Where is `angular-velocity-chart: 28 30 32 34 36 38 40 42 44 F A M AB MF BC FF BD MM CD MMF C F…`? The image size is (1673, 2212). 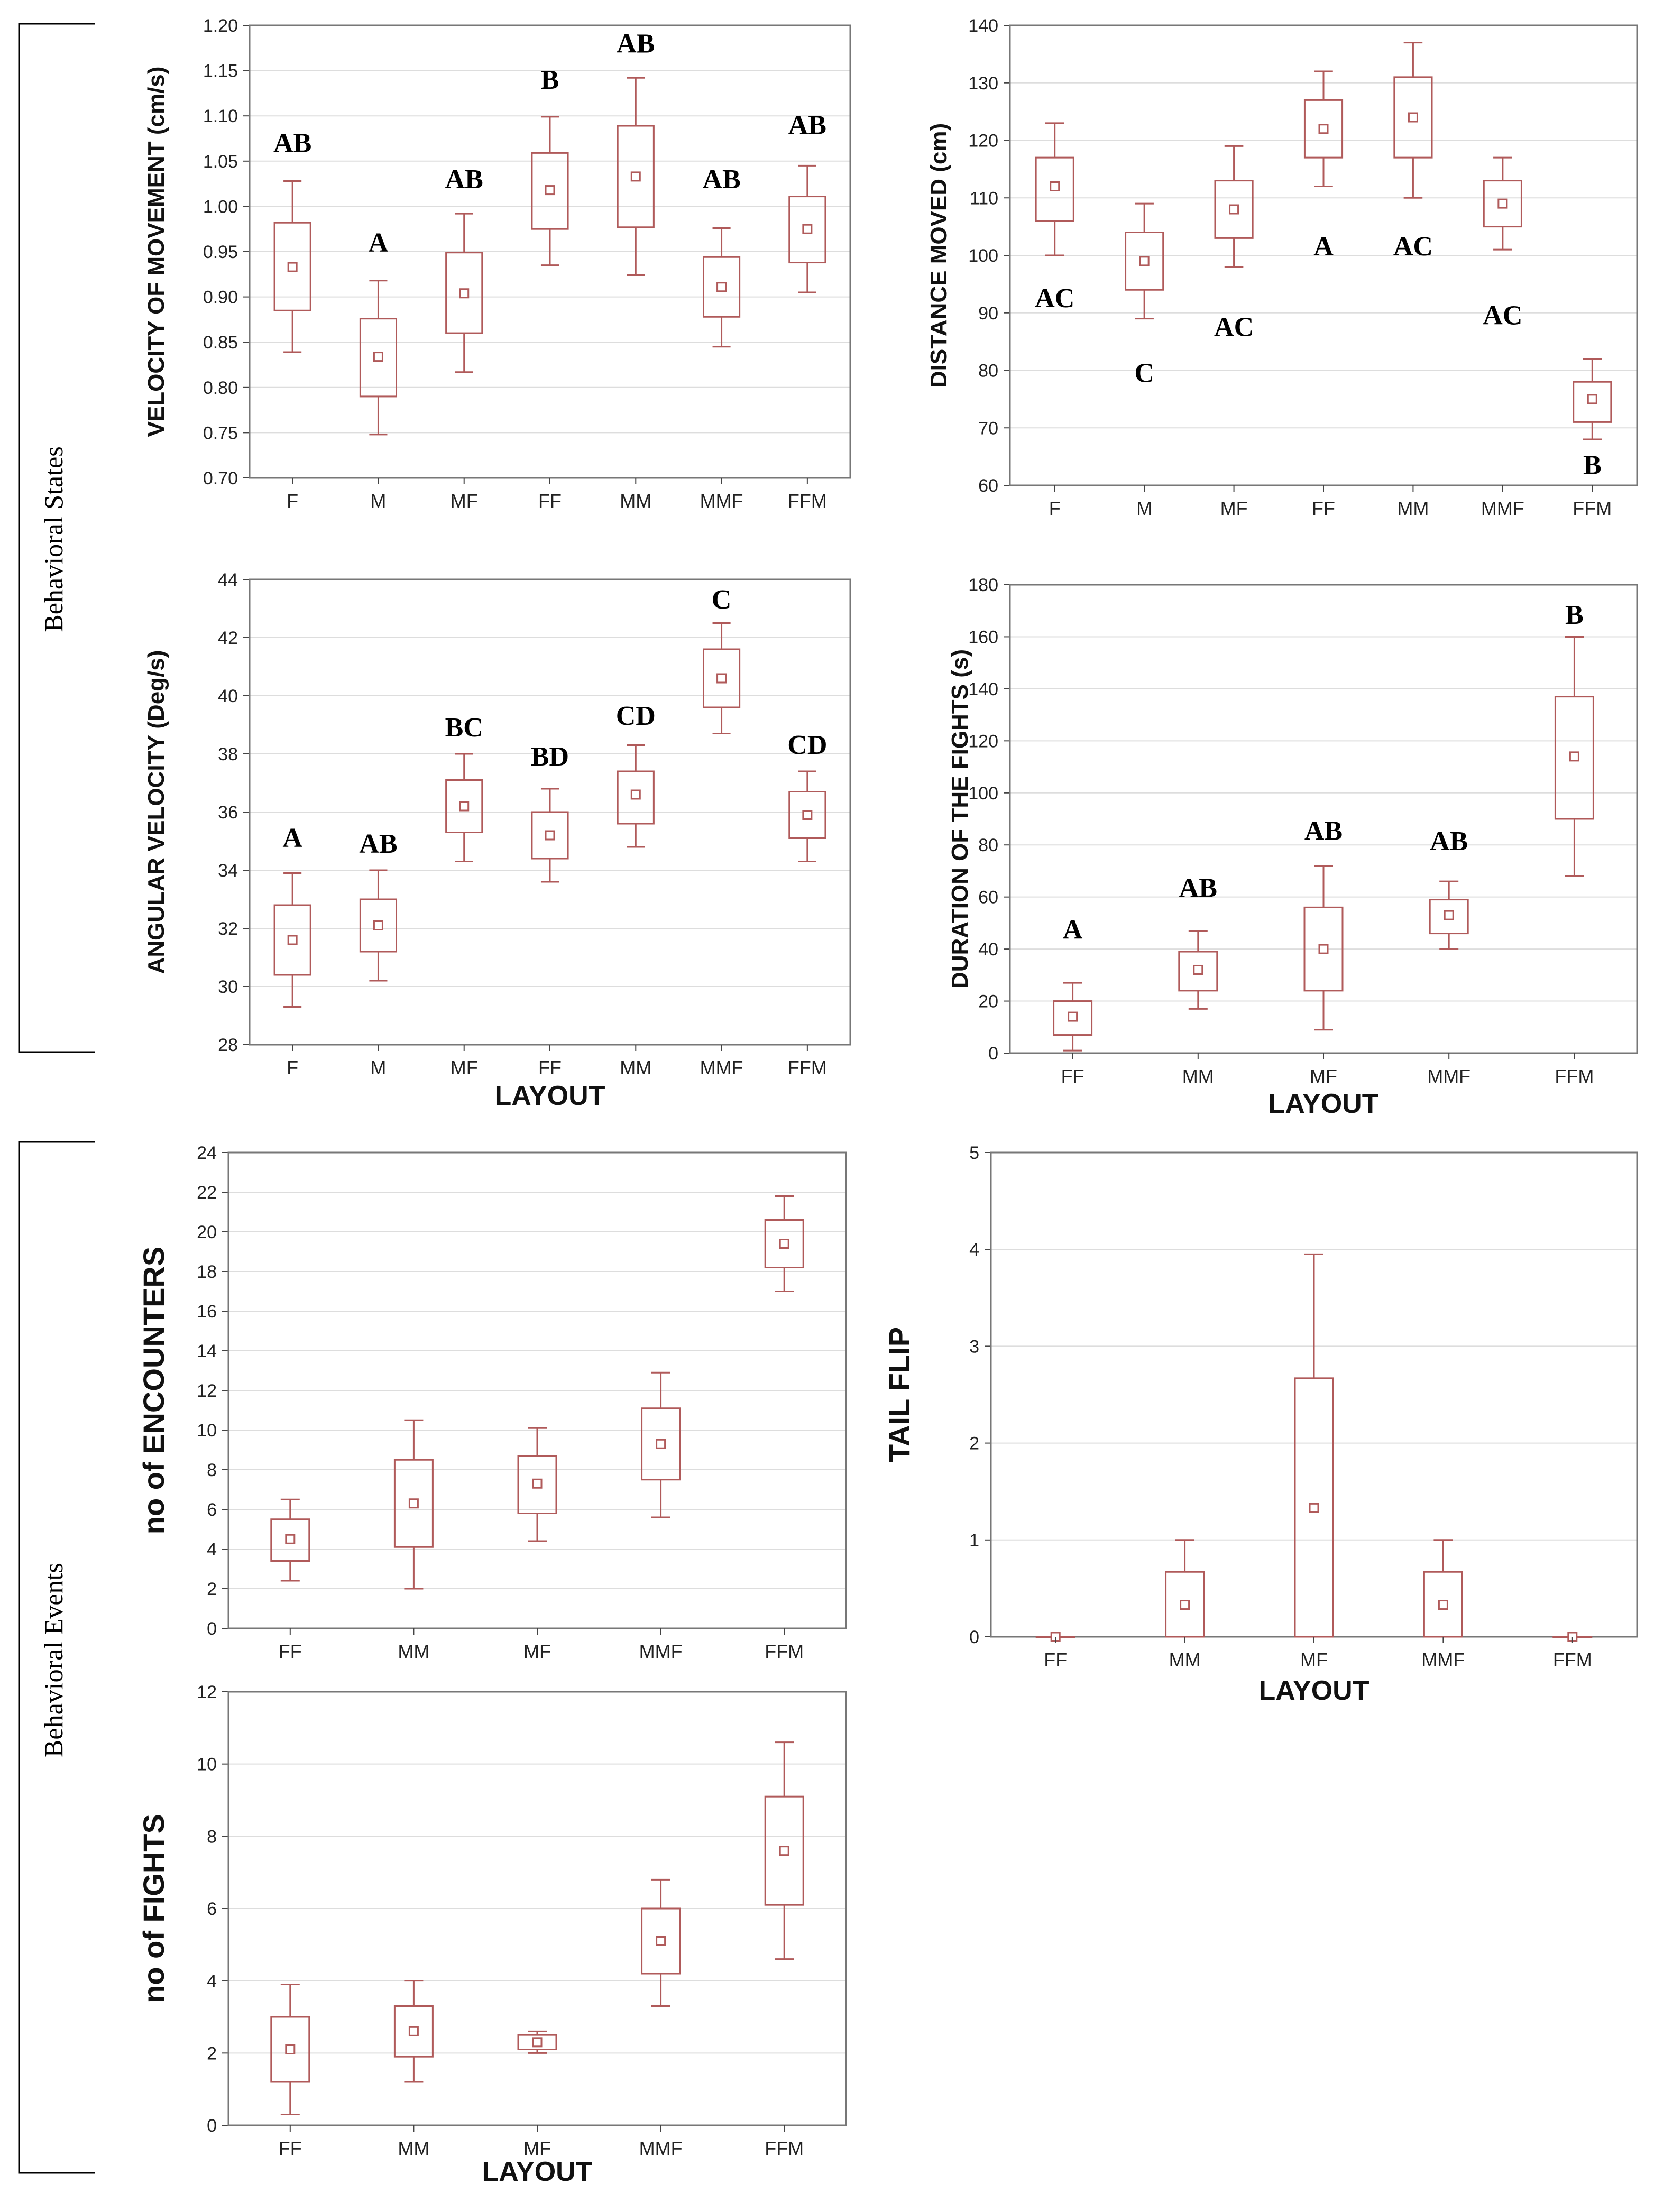
angular-velocity-chart: 28 30 32 34 36 38 40 42 44 F A M AB MF BC FF BD MM CD MMF C F… is located at coordinates (497, 840).